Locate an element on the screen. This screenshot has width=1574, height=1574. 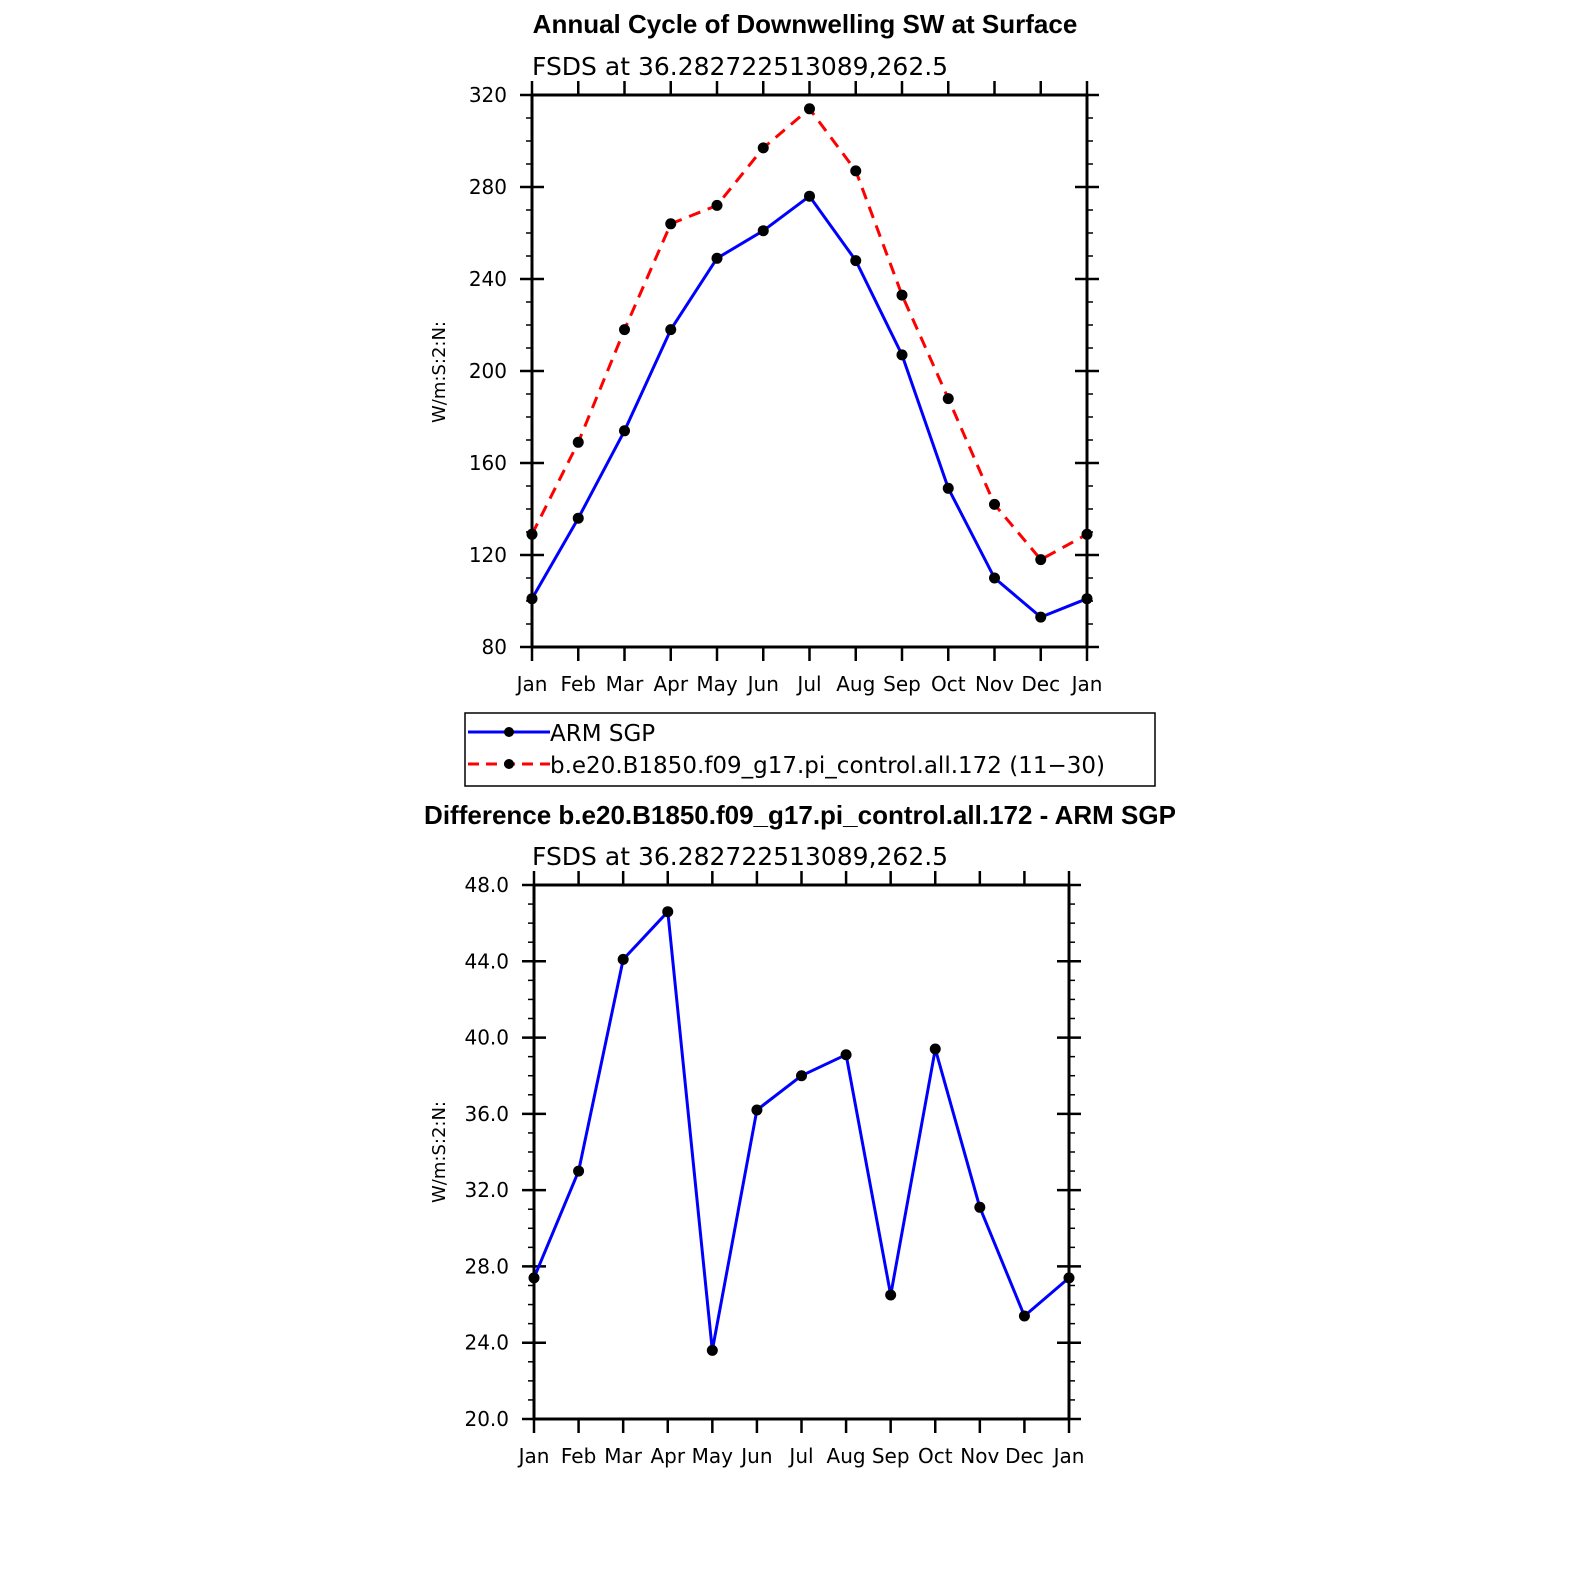
y-tick-label: 40.0 is located at coordinates (486, 1038).